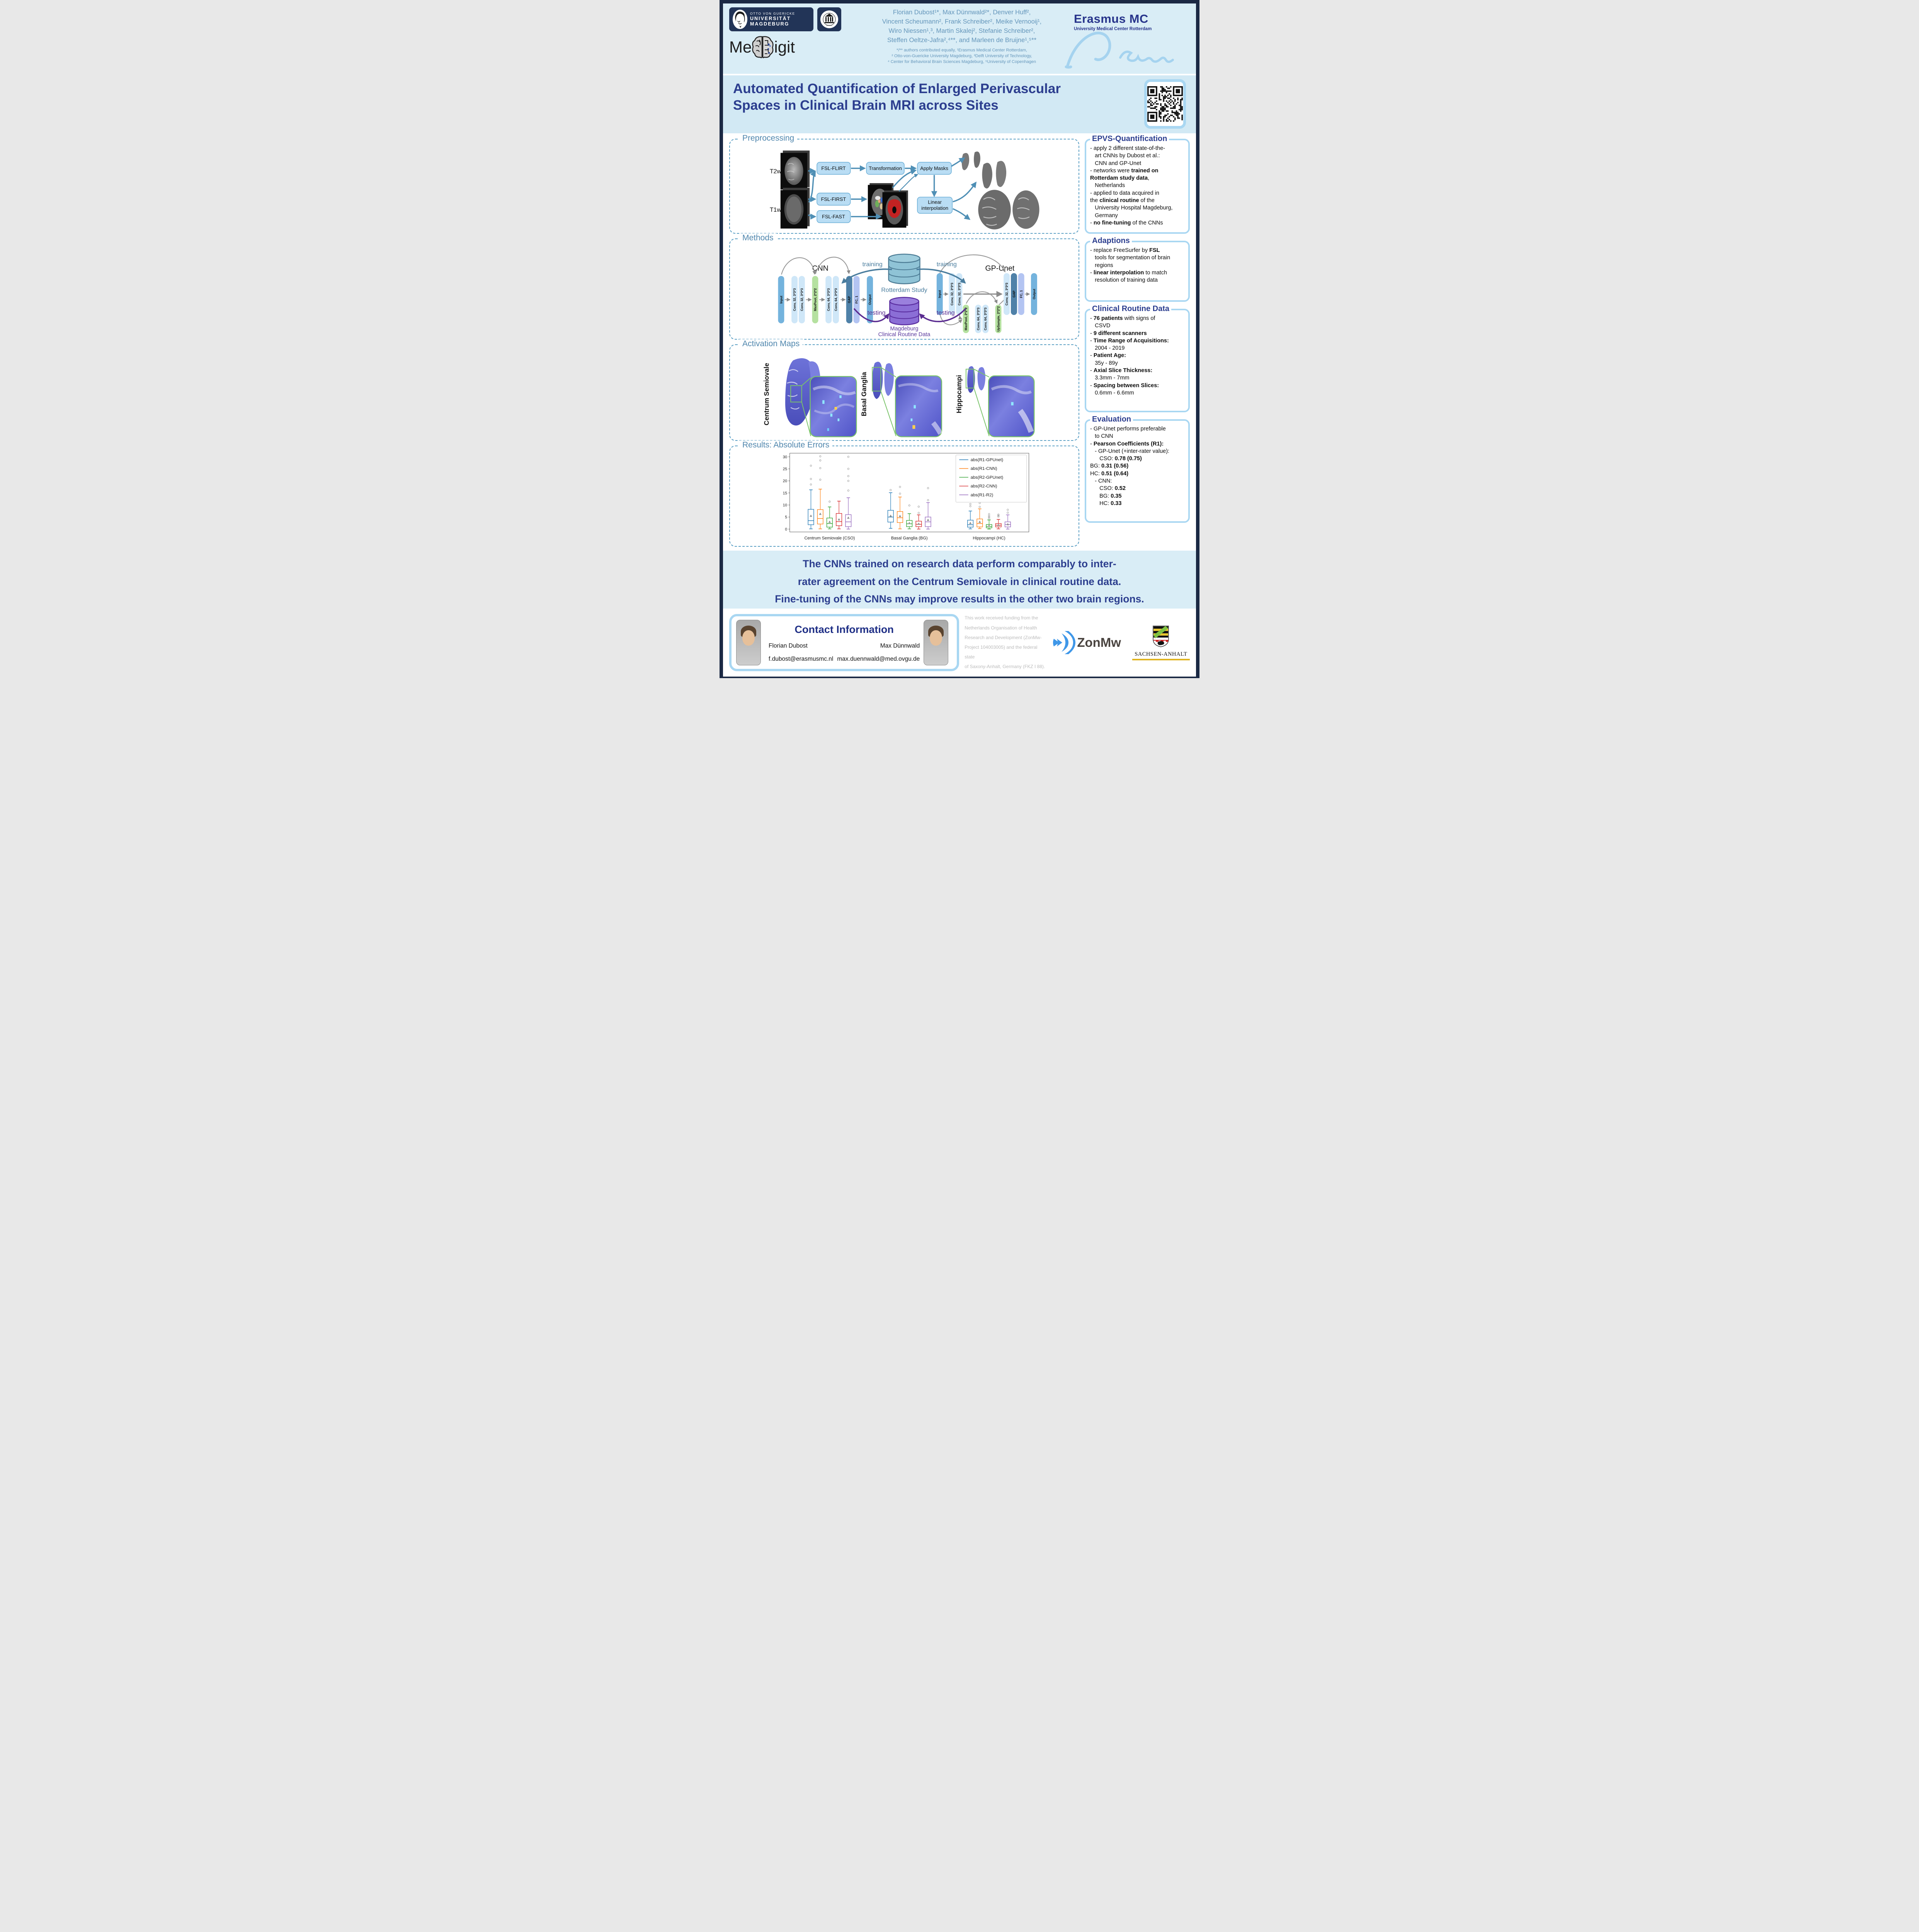  What do you see at coordinates (796, 394) in the screenshot?
I see `cso-zoom-source` at bounding box center [796, 394].